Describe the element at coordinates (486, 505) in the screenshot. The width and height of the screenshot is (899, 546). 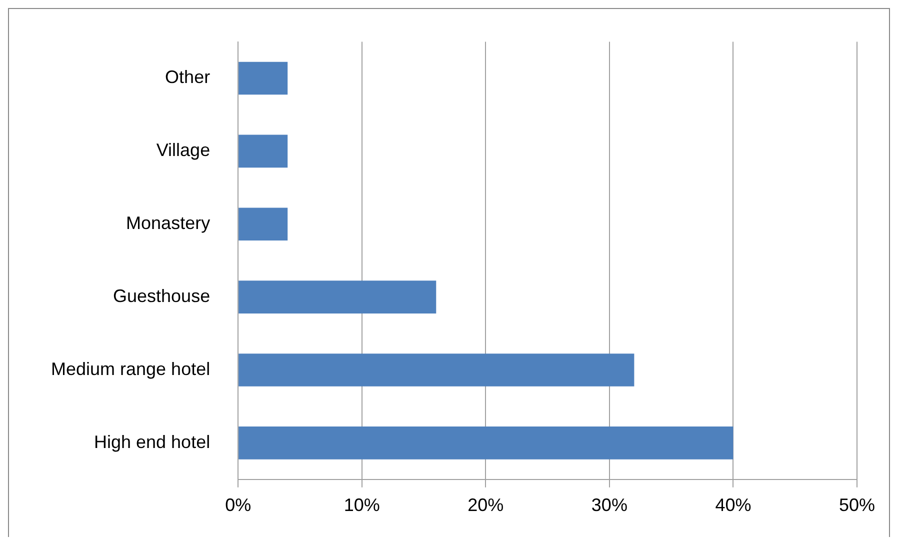
I see `x-tick-label: 20%` at that location.